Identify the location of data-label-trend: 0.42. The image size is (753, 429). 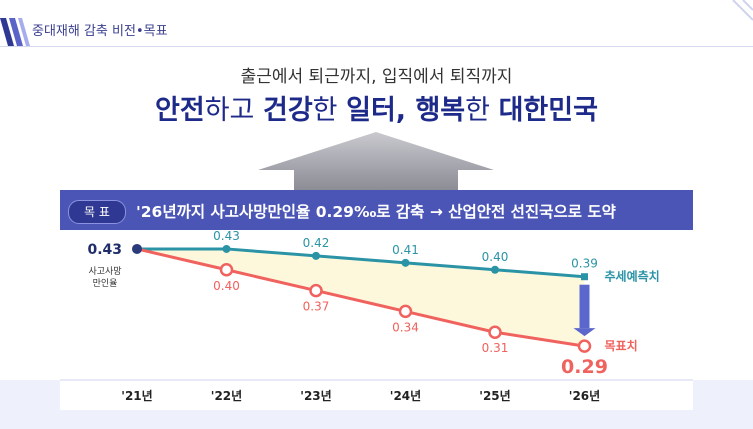
(316, 243).